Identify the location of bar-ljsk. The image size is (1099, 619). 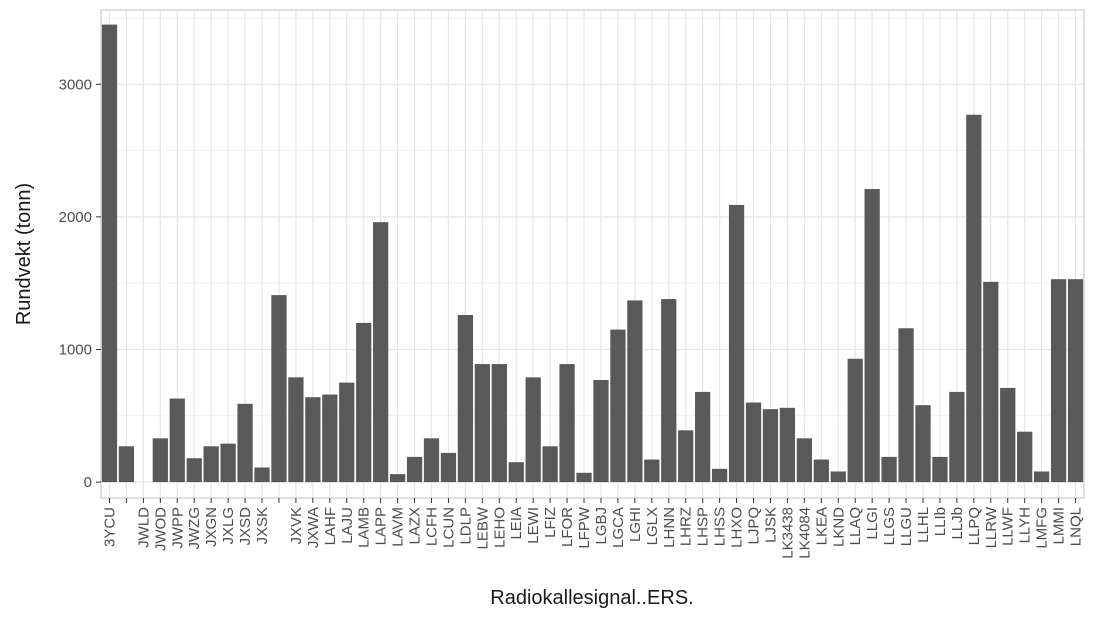
(770, 446).